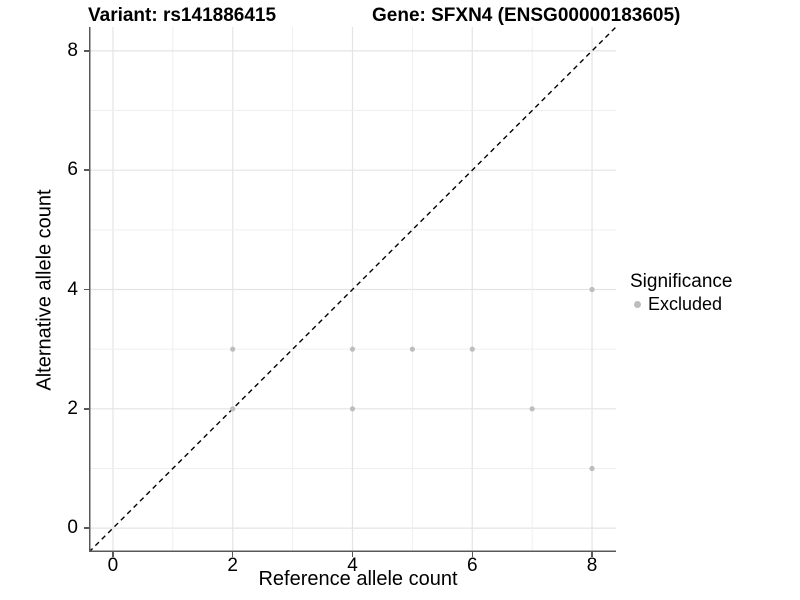 The image size is (800, 600). What do you see at coordinates (72, 50) in the screenshot?
I see `y-tick-label: 8` at bounding box center [72, 50].